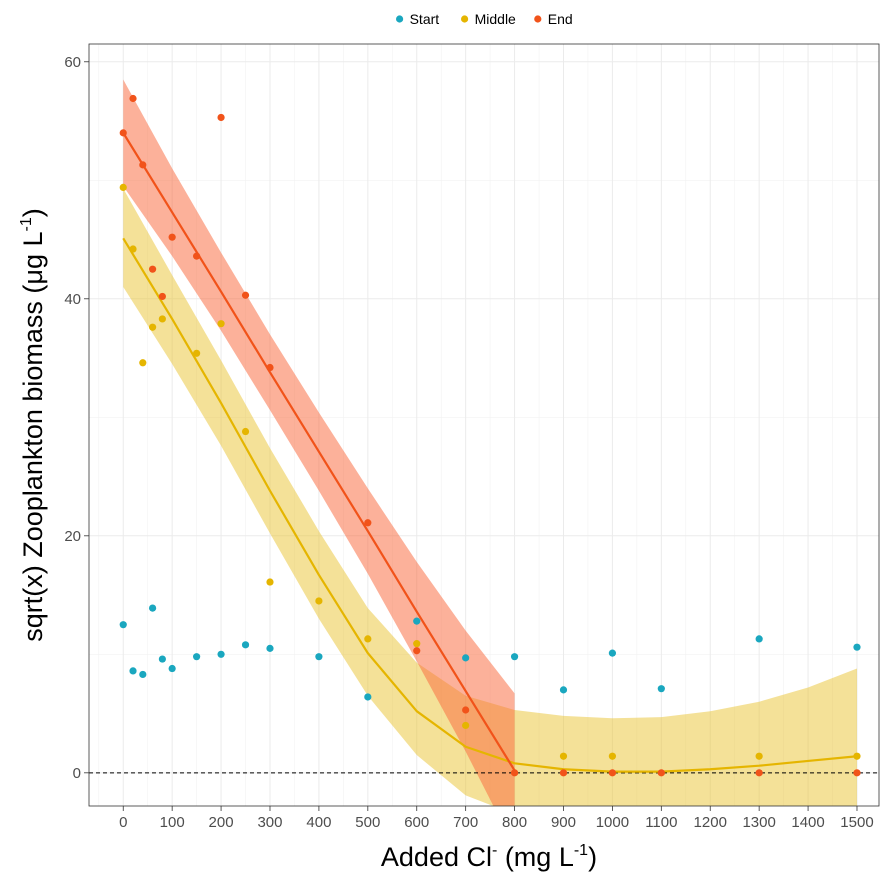 This screenshot has height=873, width=882. Describe the element at coordinates (123, 822) in the screenshot. I see `x-tick-label: 0` at that location.